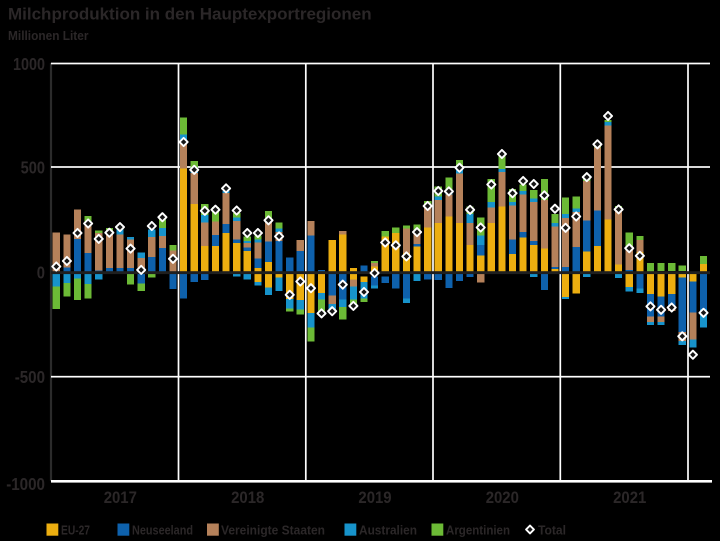 This screenshot has height=541, width=720. What do you see at coordinates (478, 530) in the screenshot?
I see `svg-text: Argentinien` at bounding box center [478, 530].